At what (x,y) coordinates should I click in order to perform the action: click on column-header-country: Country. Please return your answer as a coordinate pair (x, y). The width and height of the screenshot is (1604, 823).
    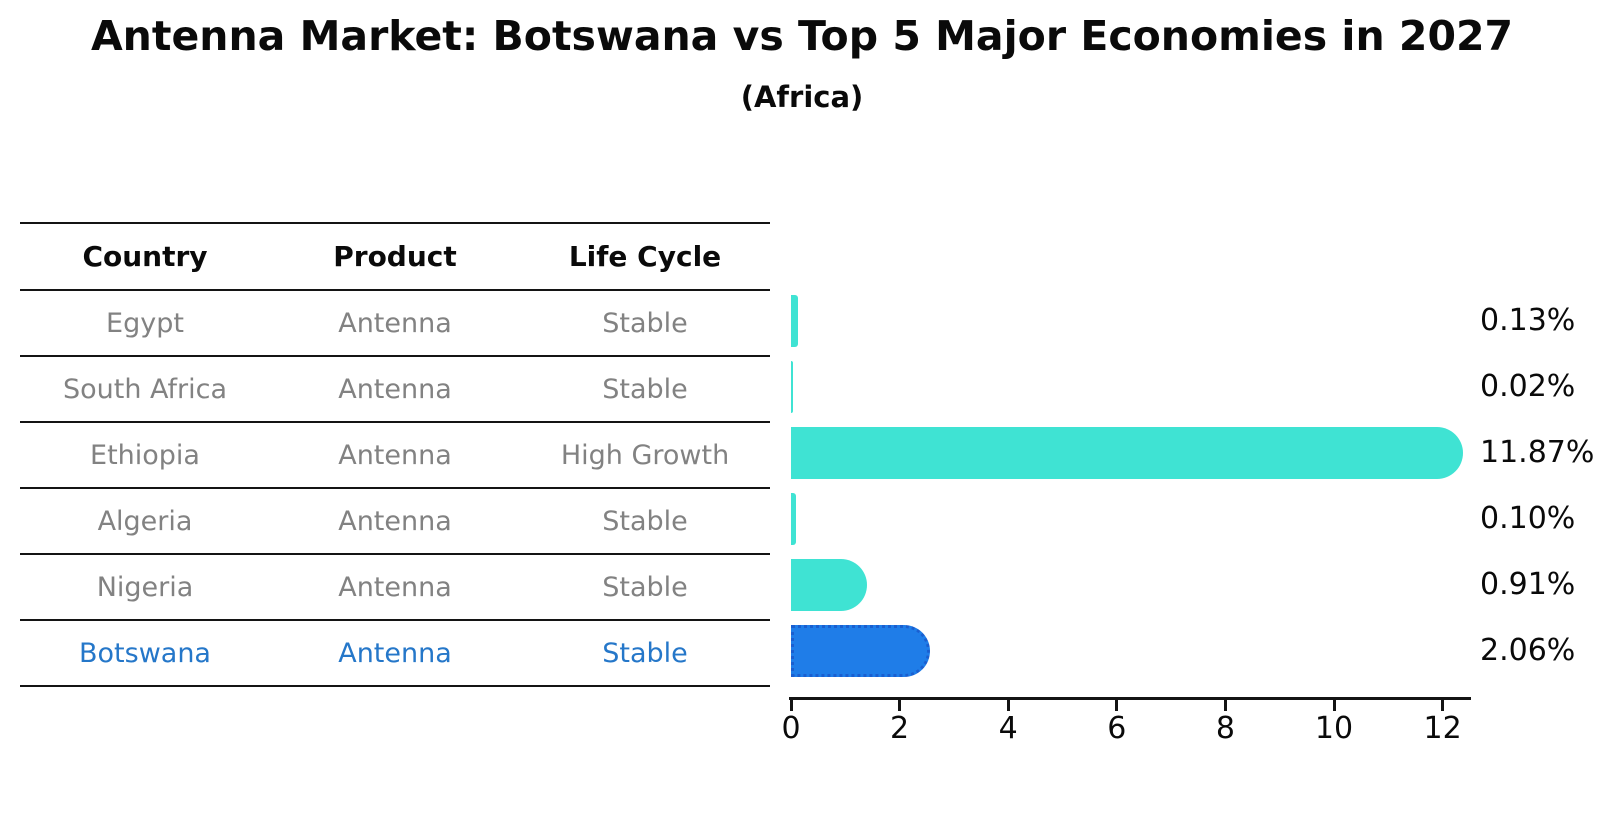
    Looking at the image, I should click on (145, 256).